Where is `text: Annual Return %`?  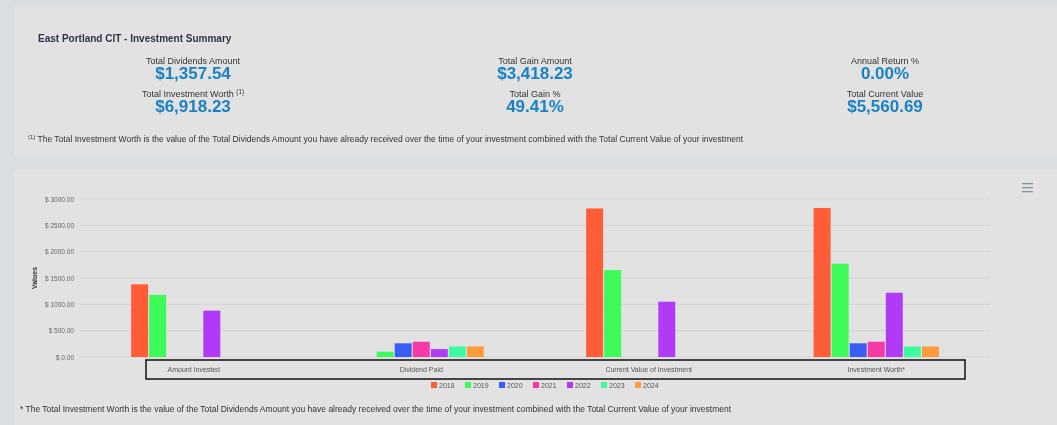 text: Annual Return % is located at coordinates (885, 61).